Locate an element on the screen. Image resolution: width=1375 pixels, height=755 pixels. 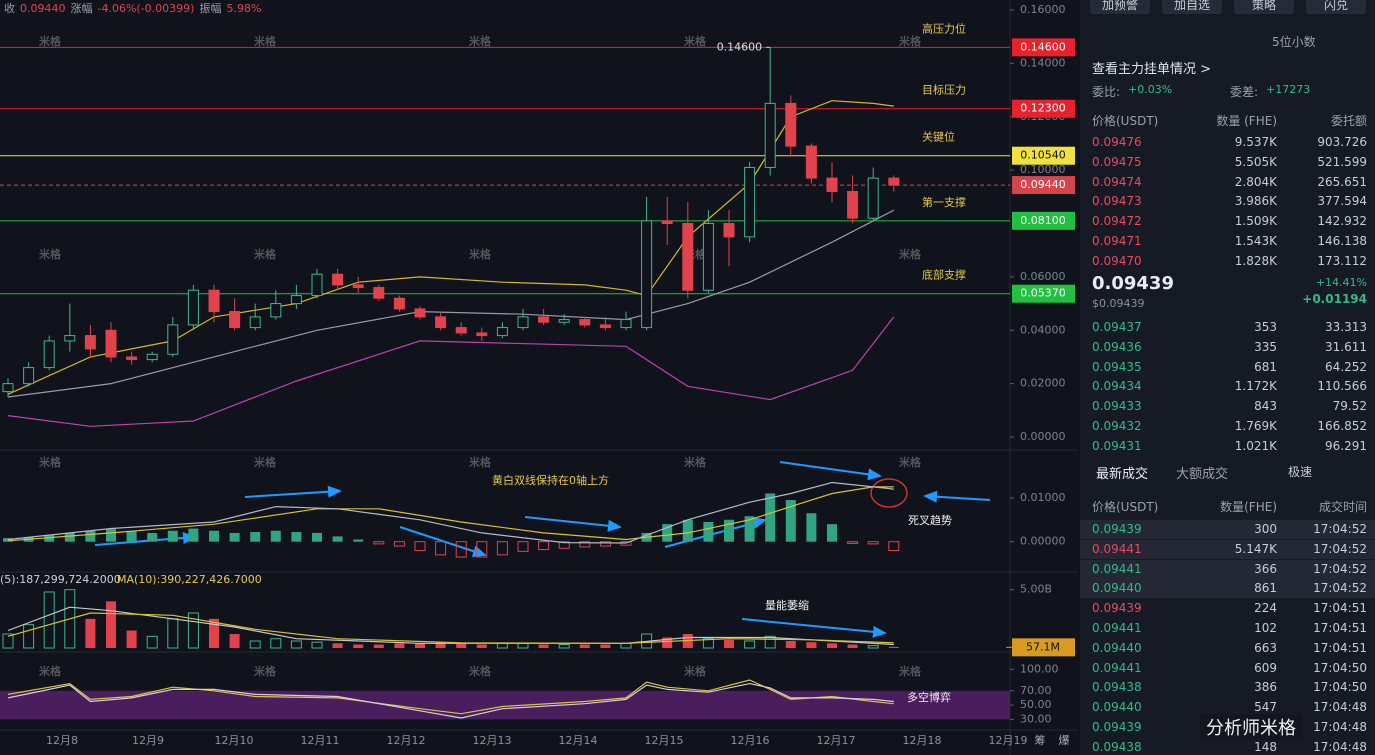
level-label: 0.09440 is located at coordinates (1043, 184).